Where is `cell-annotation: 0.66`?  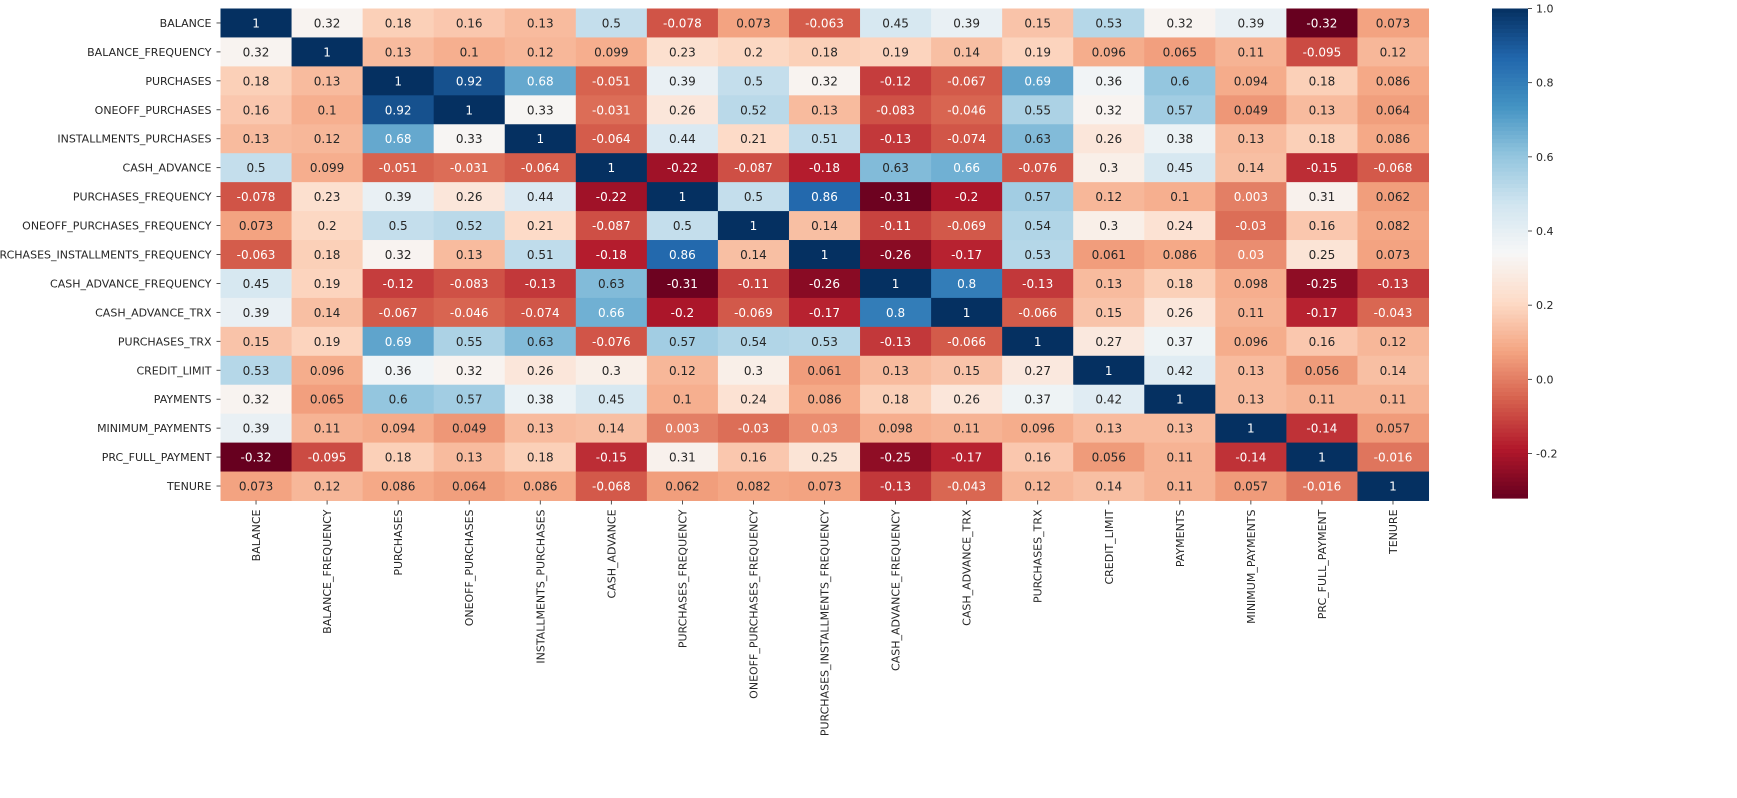
cell-annotation: 0.66 is located at coordinates (611, 313).